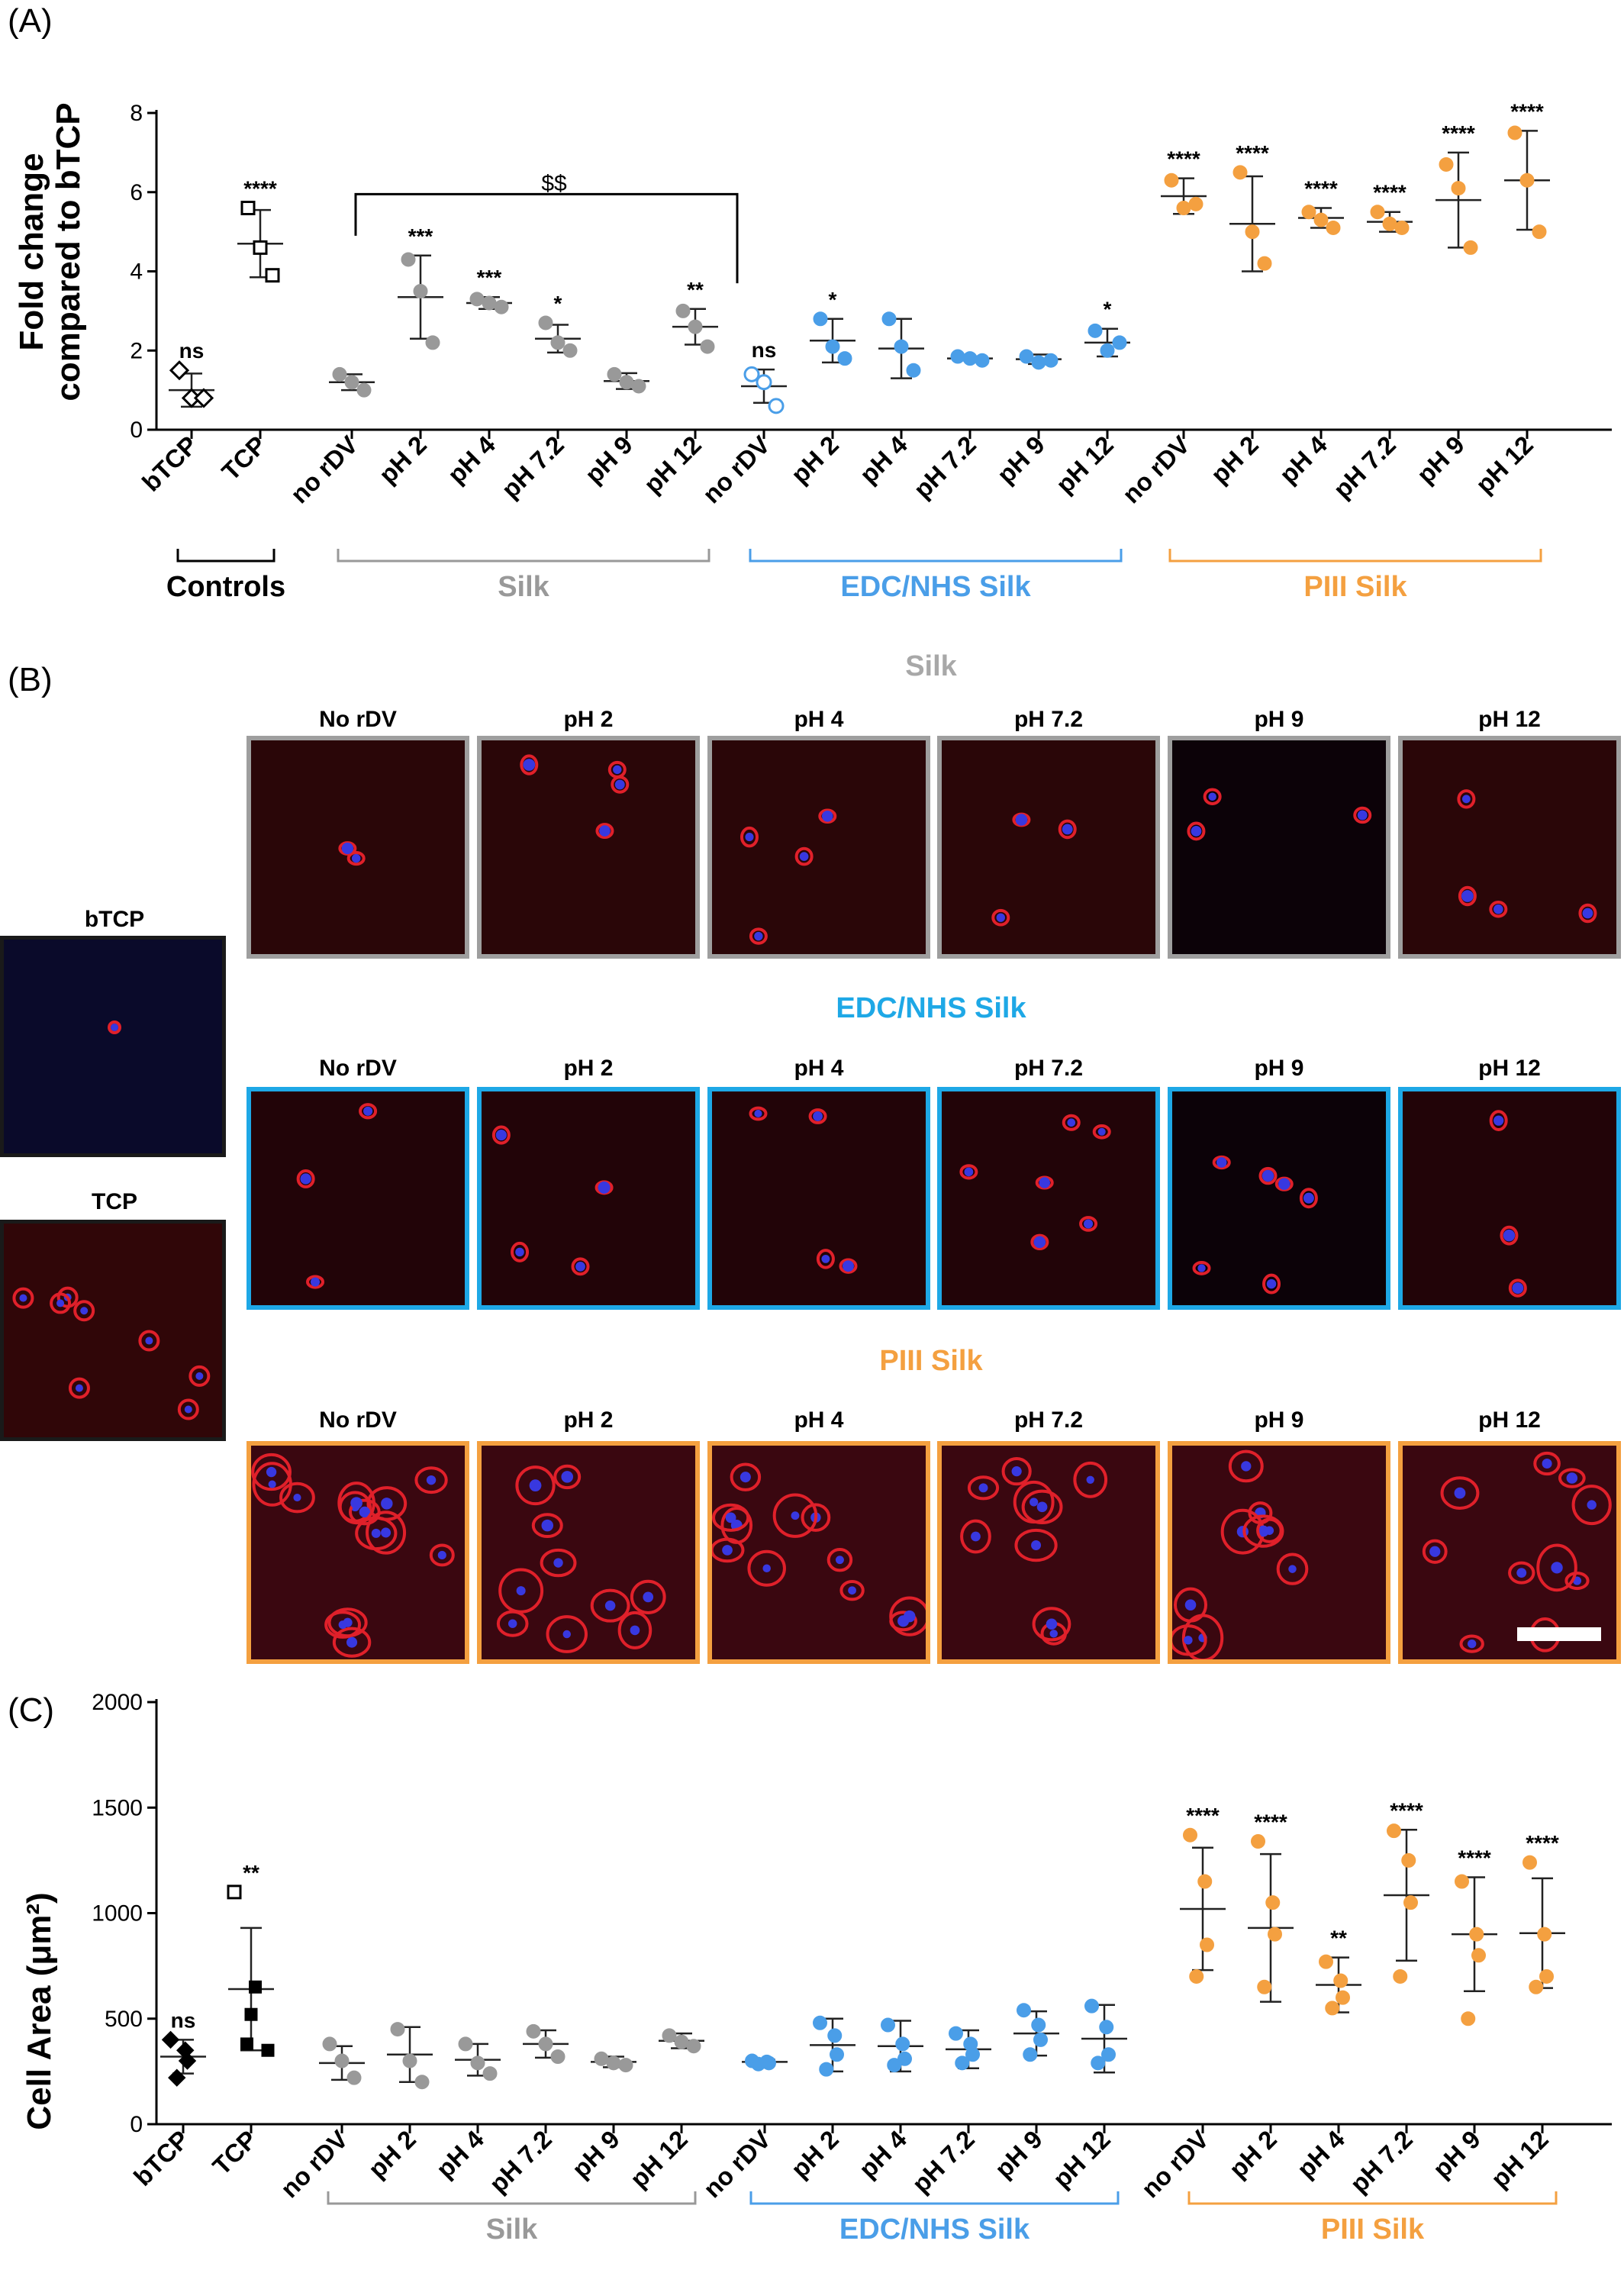 This screenshot has height=2286, width=1624. What do you see at coordinates (170, 463) in the screenshot?
I see `x-tick-label: bTCP` at bounding box center [170, 463].